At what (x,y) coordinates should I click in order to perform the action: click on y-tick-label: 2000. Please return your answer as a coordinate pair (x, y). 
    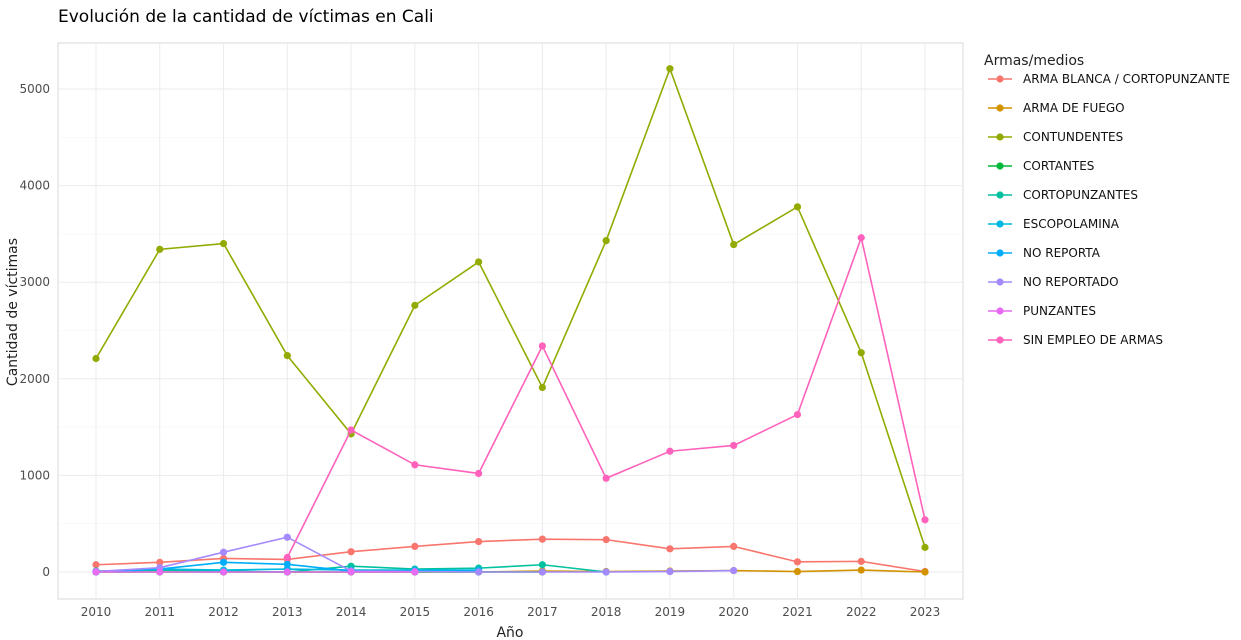
    Looking at the image, I should click on (34, 379).